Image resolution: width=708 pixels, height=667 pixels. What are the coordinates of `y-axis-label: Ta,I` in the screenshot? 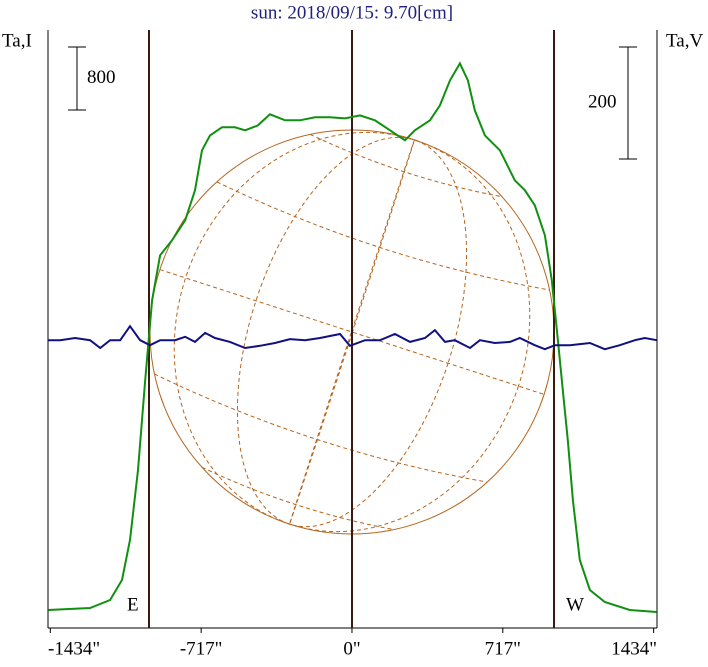 It's located at (17, 40).